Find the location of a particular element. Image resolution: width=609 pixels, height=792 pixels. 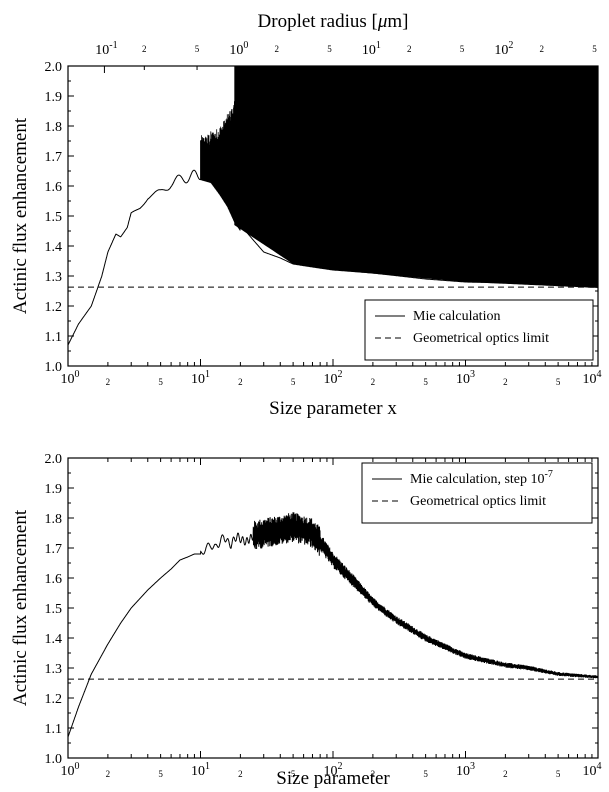

legend: Mie calculation Geometrical optics limit is located at coordinates (479, 330).